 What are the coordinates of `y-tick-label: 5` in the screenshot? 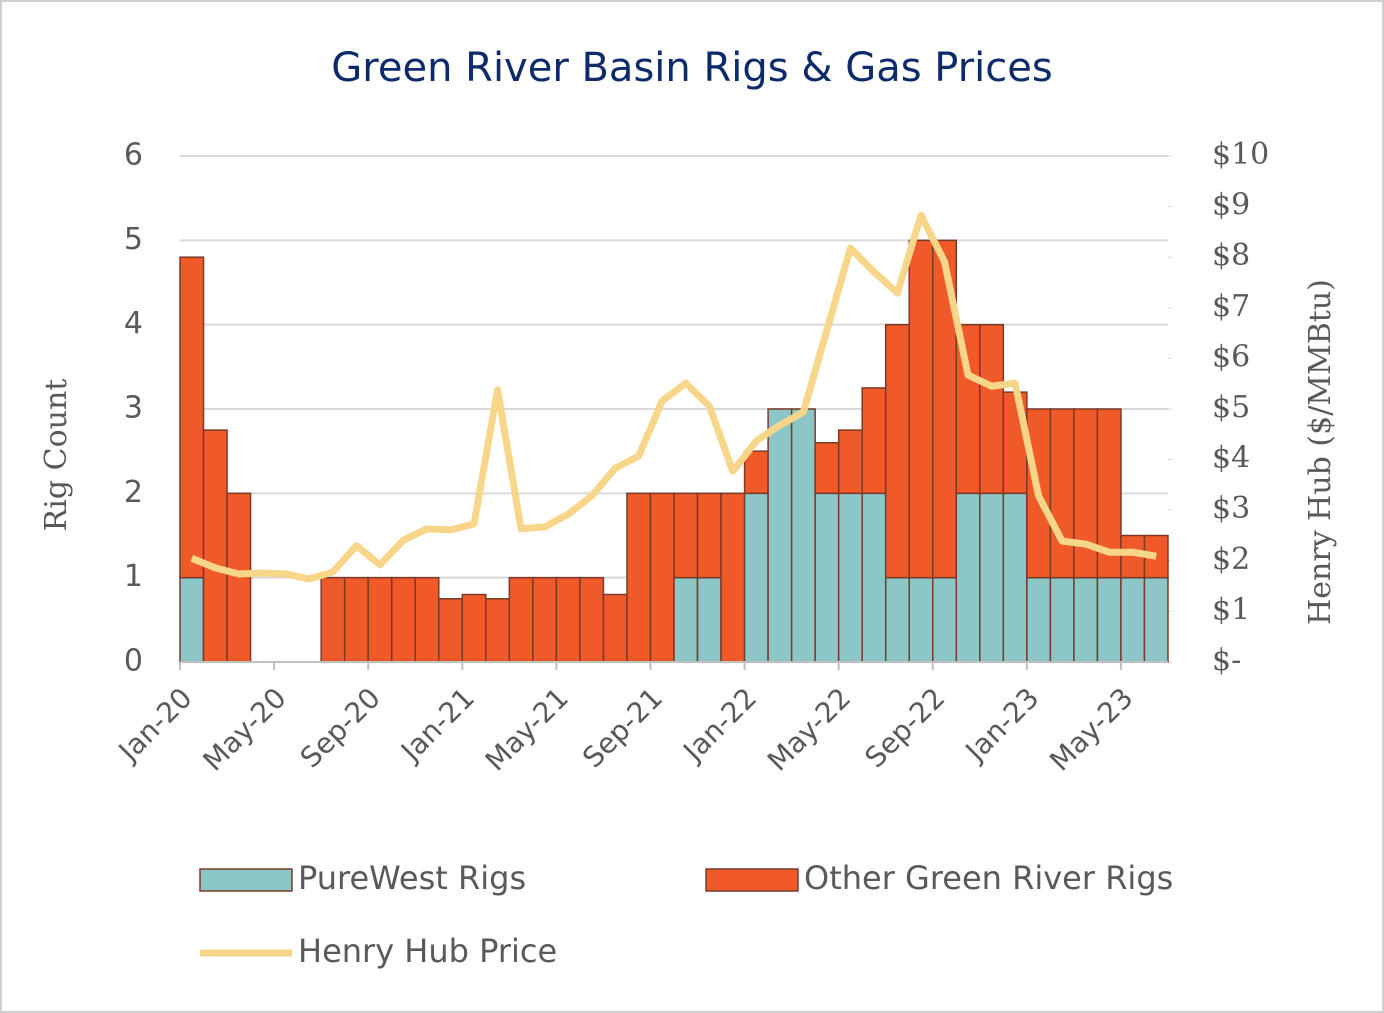 It's located at (133, 239).